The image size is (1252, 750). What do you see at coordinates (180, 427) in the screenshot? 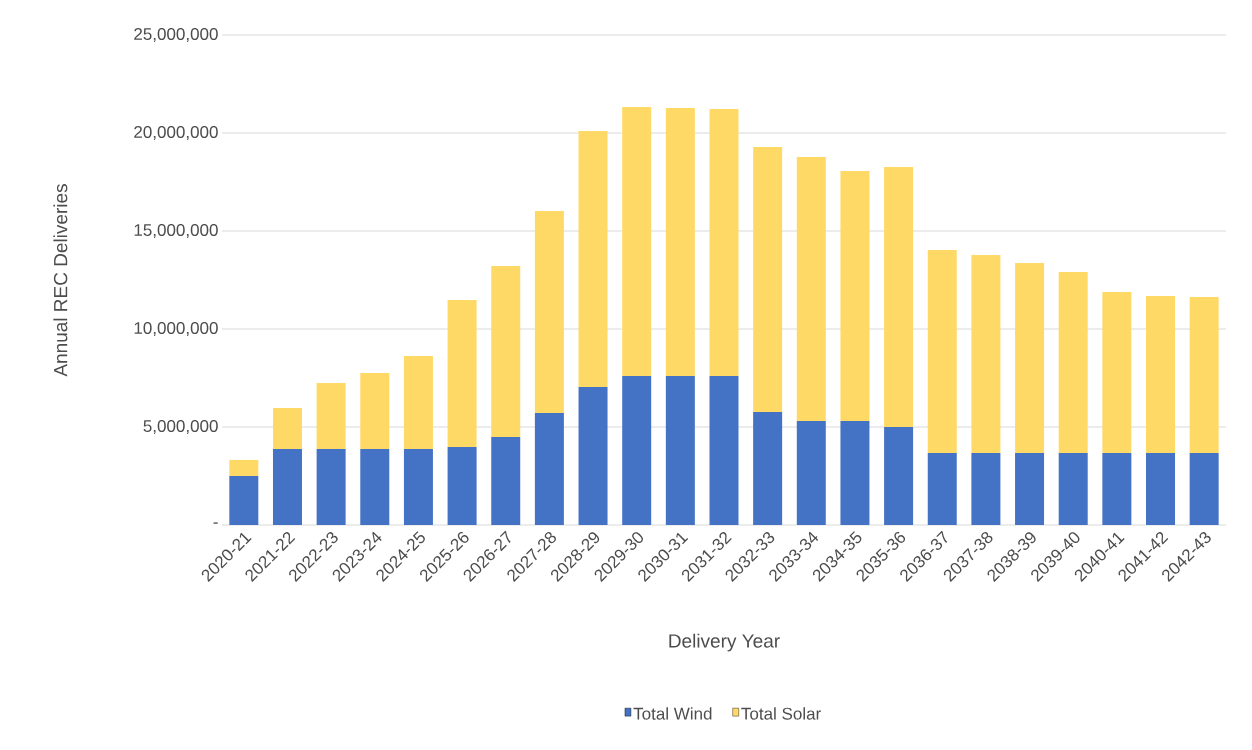
I see `y-tick-label: 5,000,000` at bounding box center [180, 427].